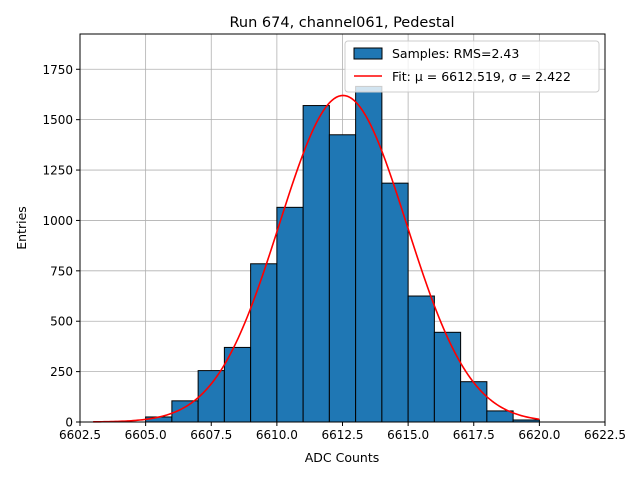  What do you see at coordinates (57, 70) in the screenshot?
I see `y-tick-label: 1750` at bounding box center [57, 70].